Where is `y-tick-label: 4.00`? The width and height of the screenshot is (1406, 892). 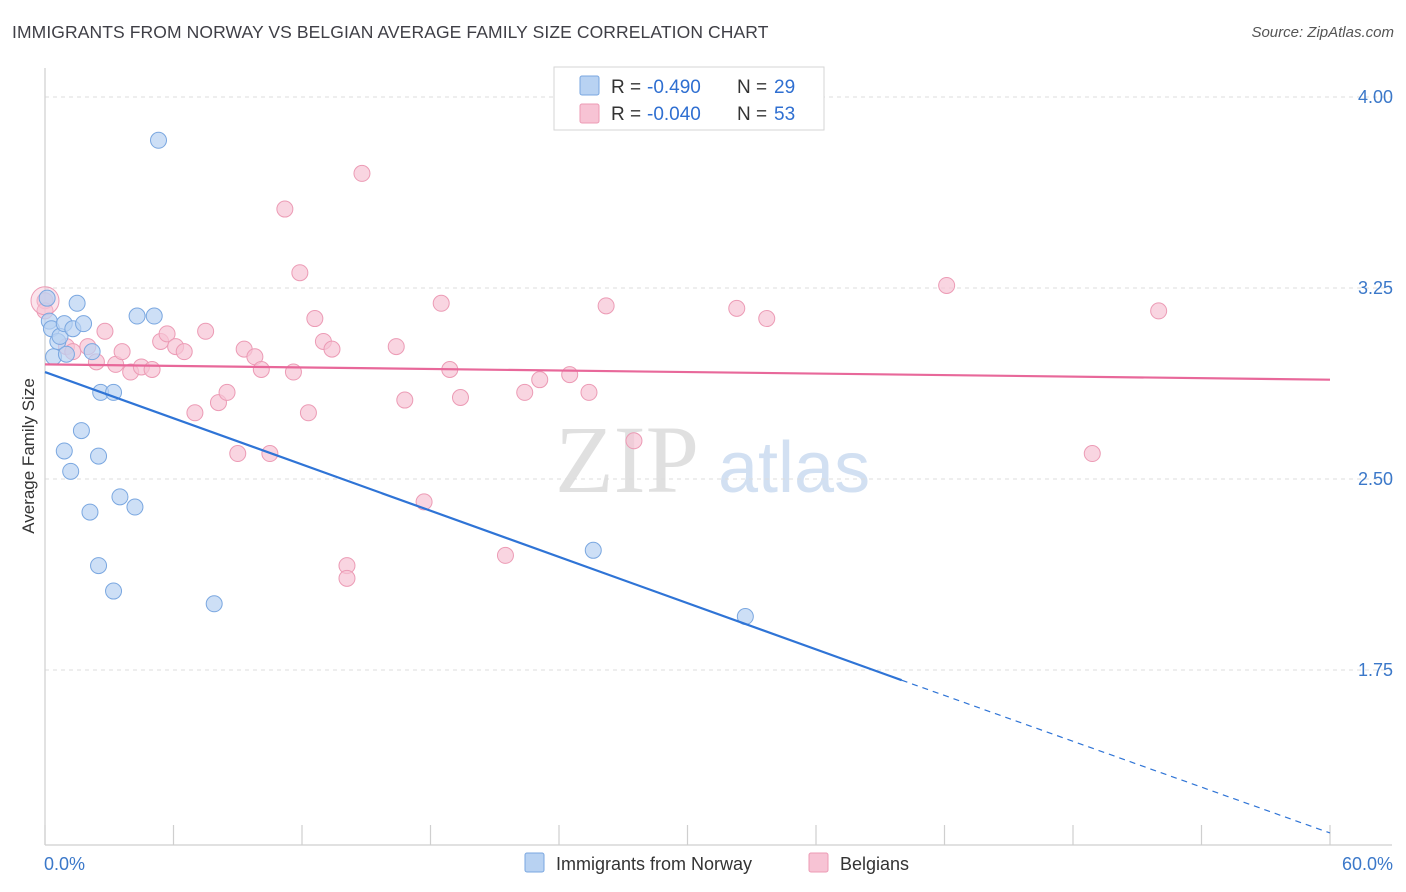 y-tick-label: 4.00 is located at coordinates (1375, 97).